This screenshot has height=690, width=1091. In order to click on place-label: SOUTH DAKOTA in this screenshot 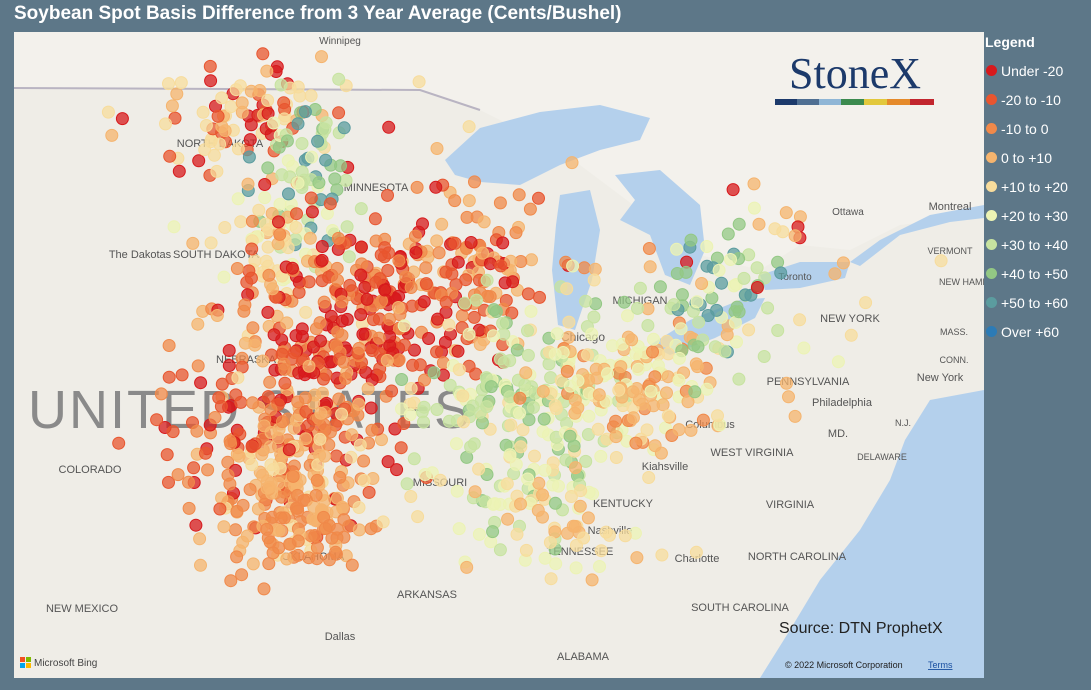, I will do `click(216, 255)`.